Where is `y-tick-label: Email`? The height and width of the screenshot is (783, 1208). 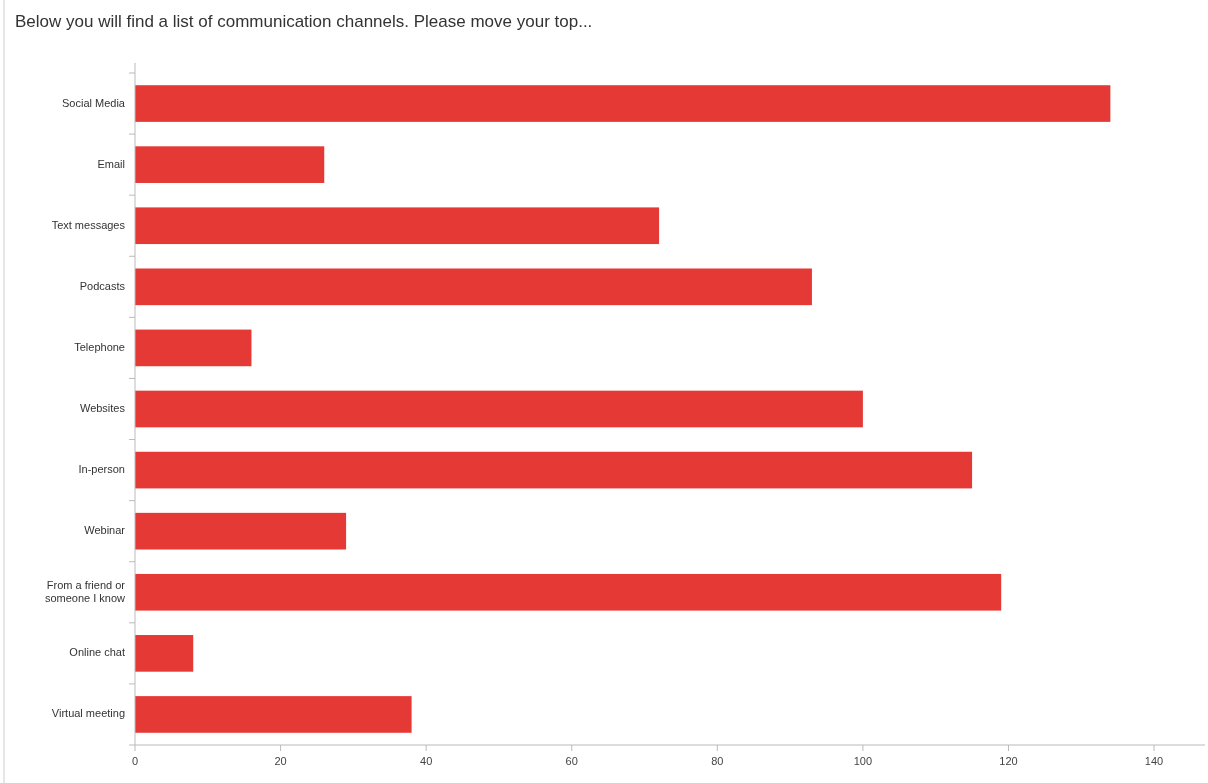
y-tick-label: Email is located at coordinates (111, 163).